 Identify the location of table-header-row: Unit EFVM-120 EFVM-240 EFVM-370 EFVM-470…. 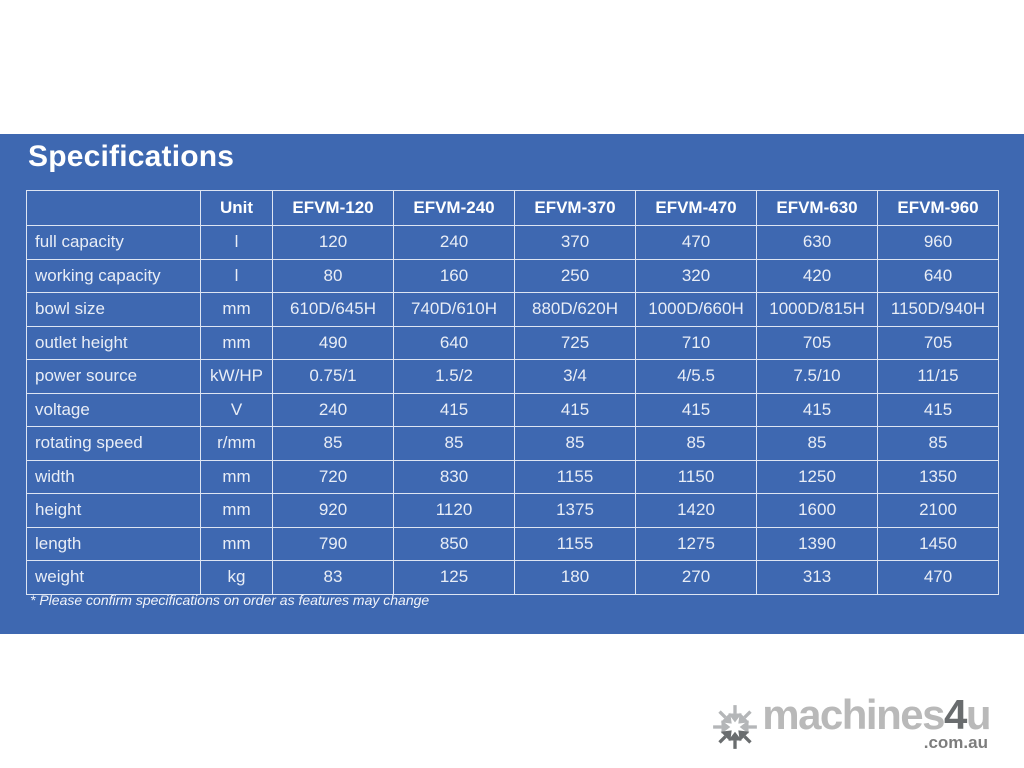
(512, 208).